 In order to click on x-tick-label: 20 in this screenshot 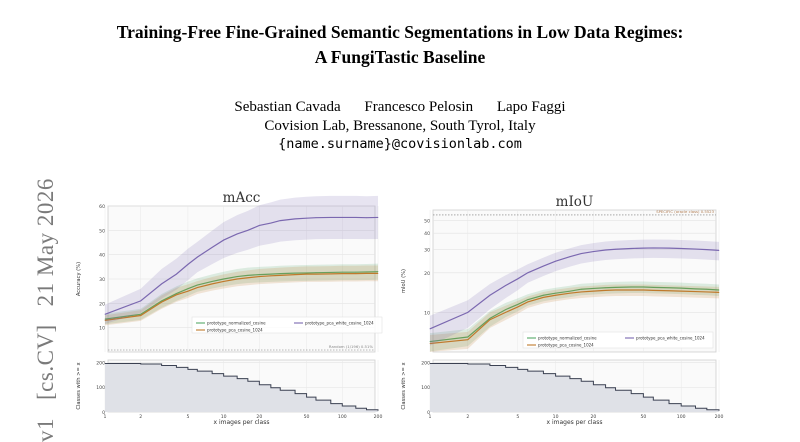, I will do `click(259, 417)`.